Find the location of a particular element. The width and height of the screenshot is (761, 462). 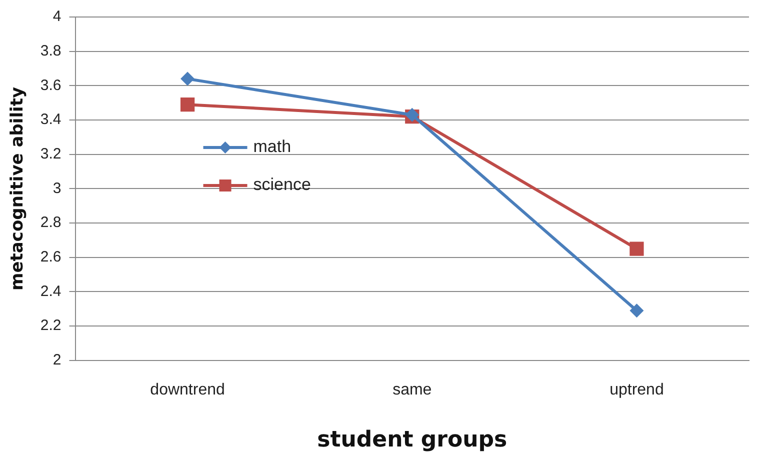

x-tick-label: downtrend is located at coordinates (187, 389).